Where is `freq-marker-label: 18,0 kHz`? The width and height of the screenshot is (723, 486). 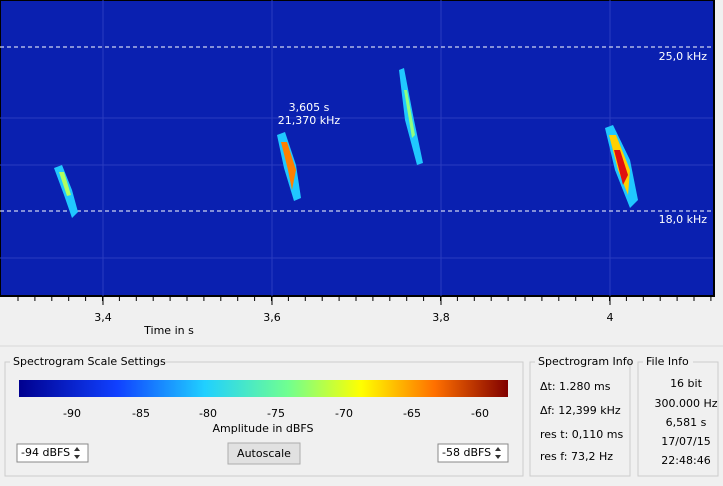 freq-marker-label: 18,0 kHz is located at coordinates (683, 219).